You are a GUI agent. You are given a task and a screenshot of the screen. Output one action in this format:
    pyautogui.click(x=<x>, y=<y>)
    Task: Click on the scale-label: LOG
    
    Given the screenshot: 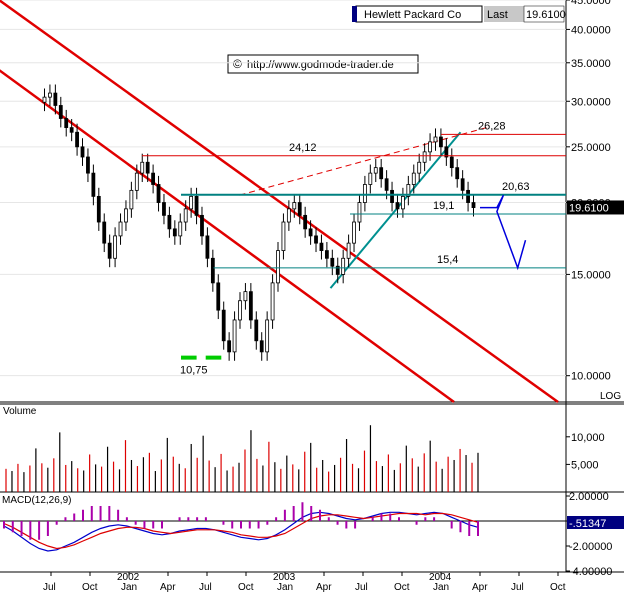 What is the action you would take?
    pyautogui.click(x=610, y=396)
    